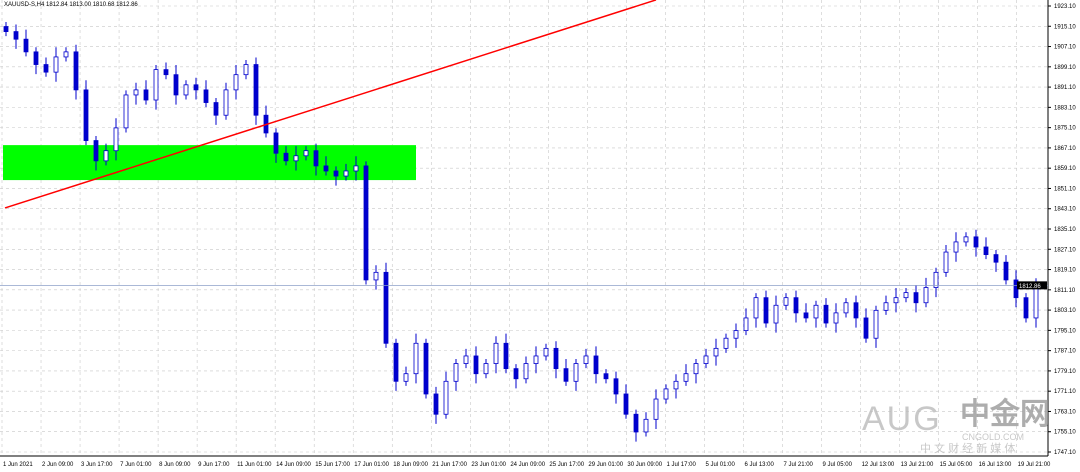  Describe the element at coordinates (410, 465) in the screenshot. I see `x-tick-label: 18 Jun 09:00` at that location.